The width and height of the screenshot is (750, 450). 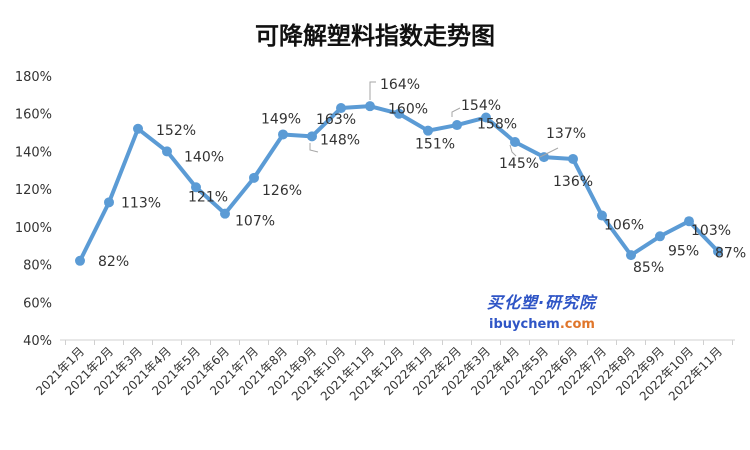 What do you see at coordinates (33, 152) in the screenshot?
I see `y-tick-label: 140%` at bounding box center [33, 152].